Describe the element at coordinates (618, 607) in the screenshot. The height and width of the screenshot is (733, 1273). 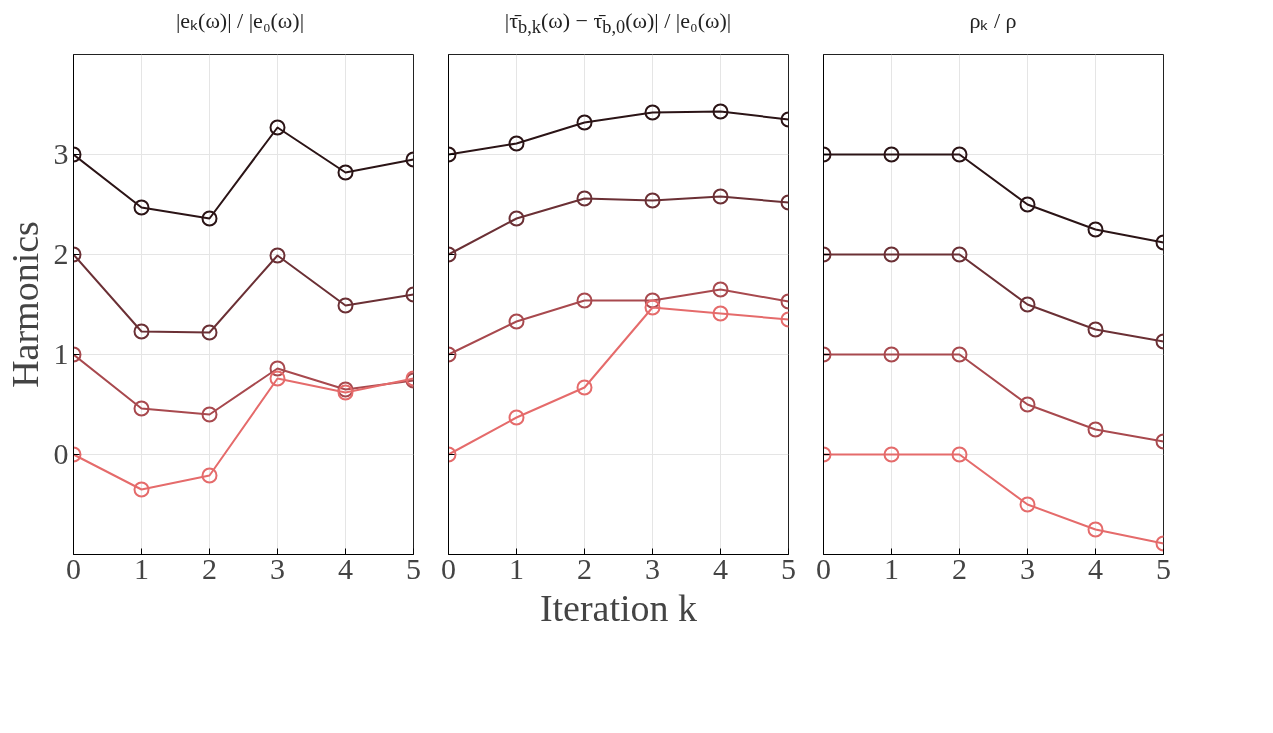
I see `x-axis-title: Iteration k` at that location.